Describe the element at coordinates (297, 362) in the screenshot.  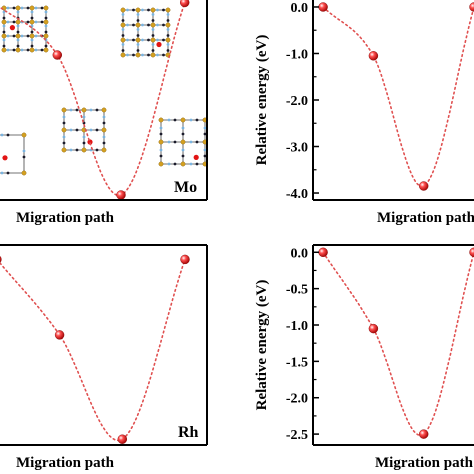
I see `y-tick-label: -1.5` at that location.